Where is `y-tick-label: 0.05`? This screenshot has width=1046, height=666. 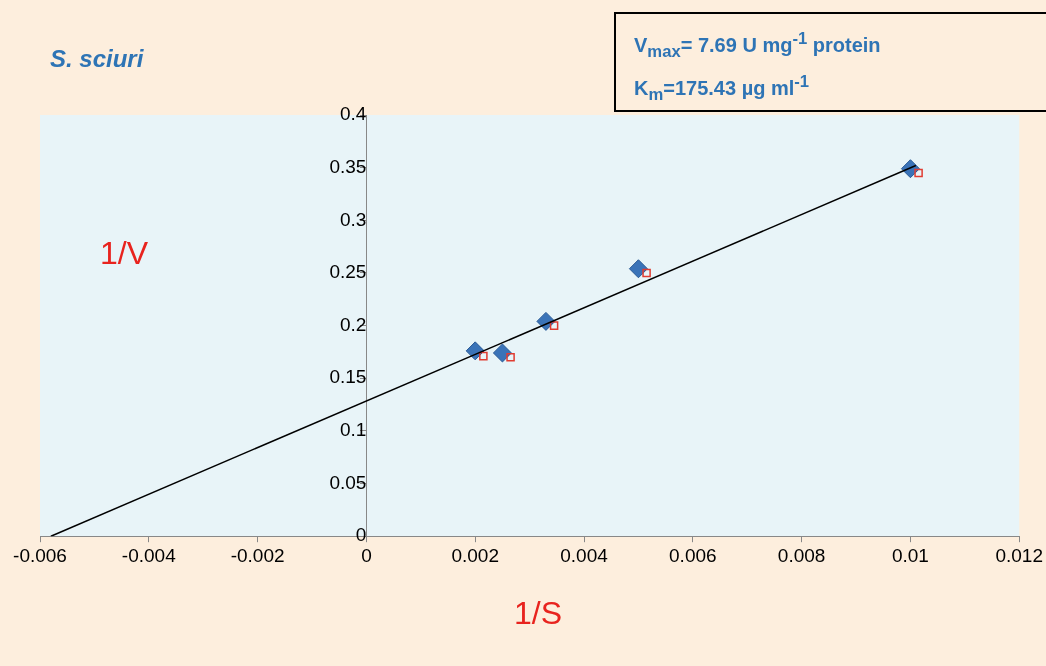 y-tick-label: 0.05 is located at coordinates (348, 482).